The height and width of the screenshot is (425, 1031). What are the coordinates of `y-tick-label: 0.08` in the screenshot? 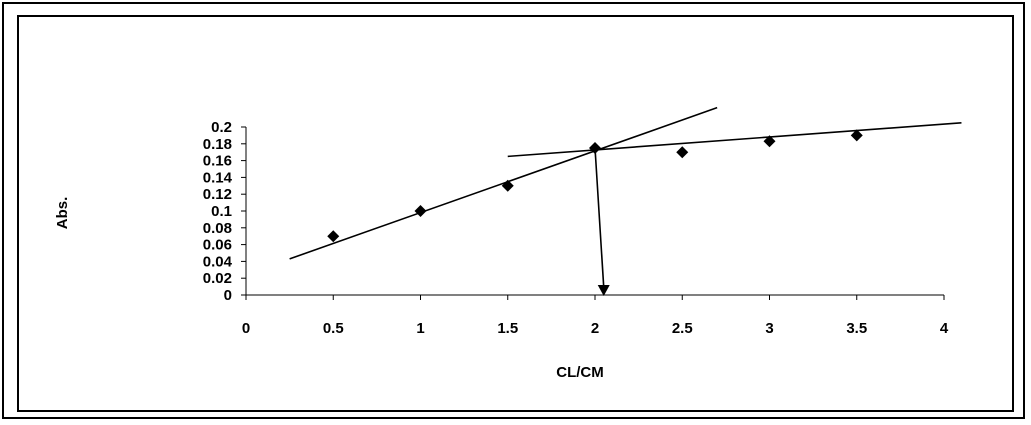 It's located at (217, 228).